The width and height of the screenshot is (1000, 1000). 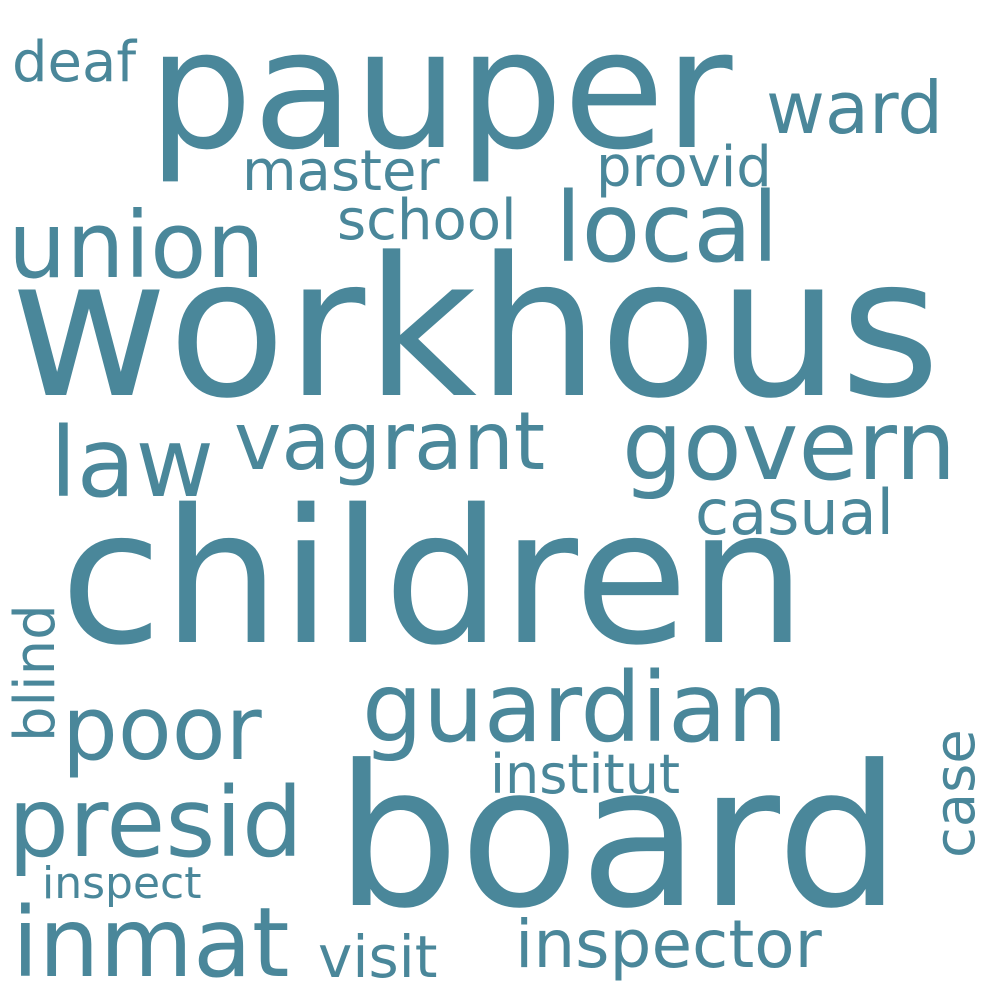 What do you see at coordinates (151, 943) in the screenshot?
I see `word-inmat: inmat` at bounding box center [151, 943].